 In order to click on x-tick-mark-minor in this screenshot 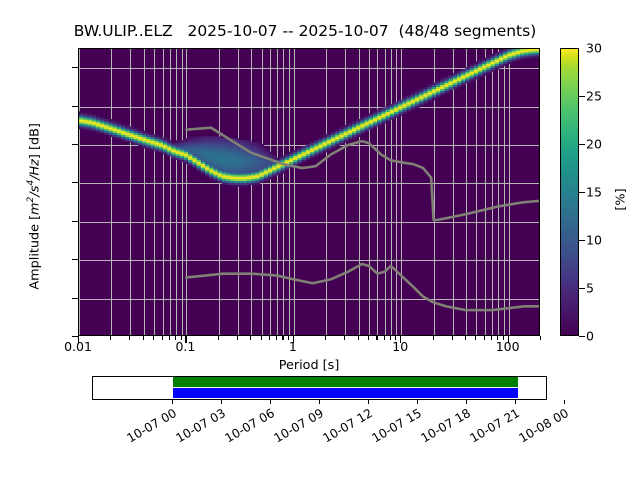, I will do `click(288, 338)`.